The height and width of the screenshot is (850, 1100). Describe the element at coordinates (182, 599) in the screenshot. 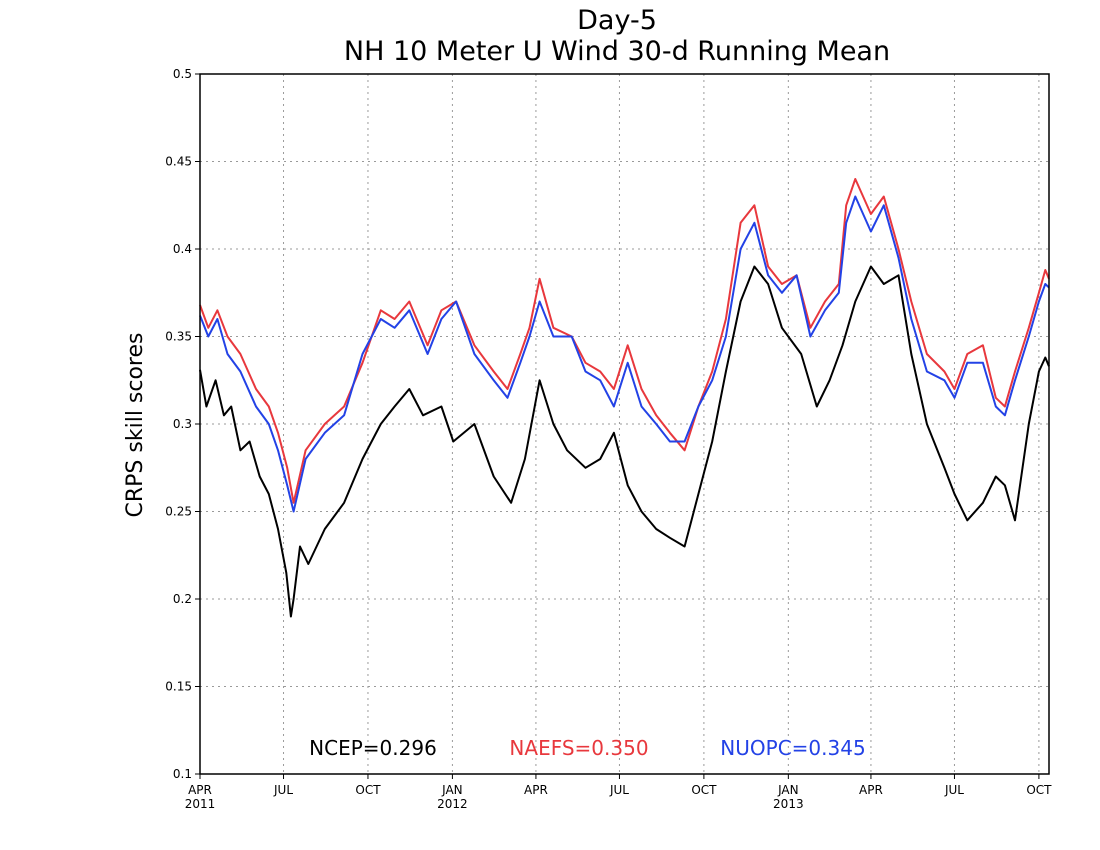

I see `y-tick-label: 0.2` at that location.